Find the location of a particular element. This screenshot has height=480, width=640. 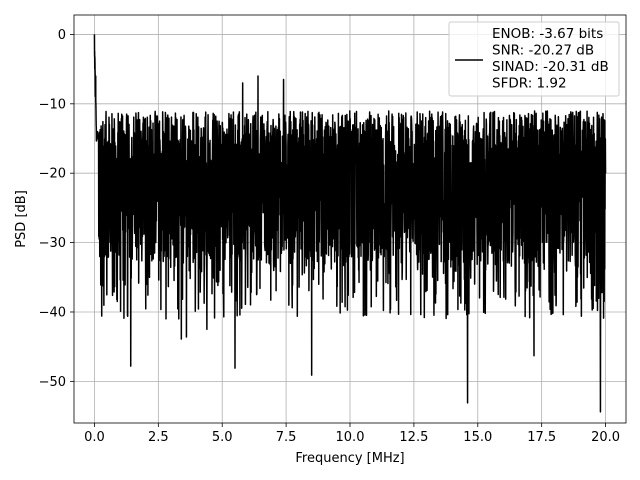

x-axis-ticks: 0.0 2.5 5.0 7.5 10.0 12.5 15.0 17.5 20.0 is located at coordinates (352, 434).